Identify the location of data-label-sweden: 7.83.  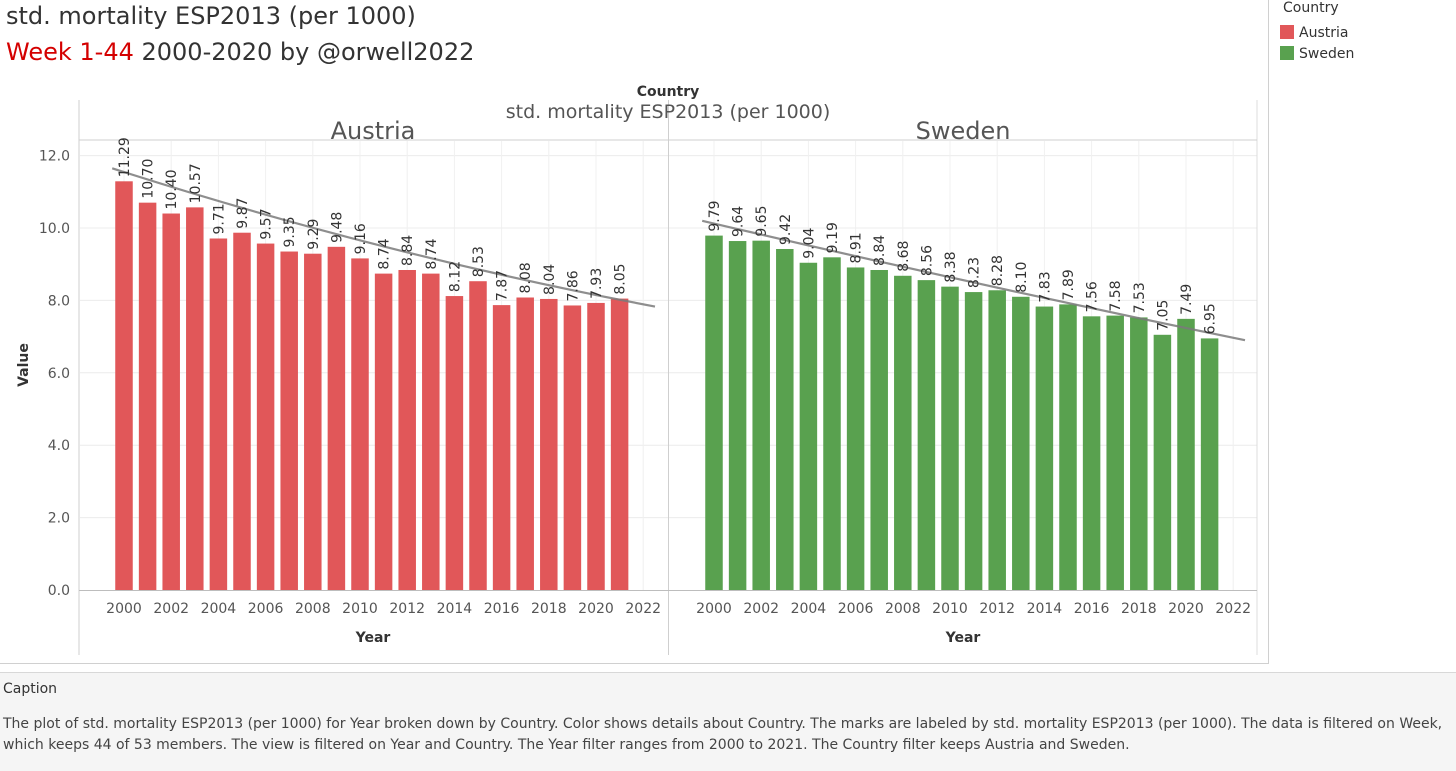
(1045, 286).